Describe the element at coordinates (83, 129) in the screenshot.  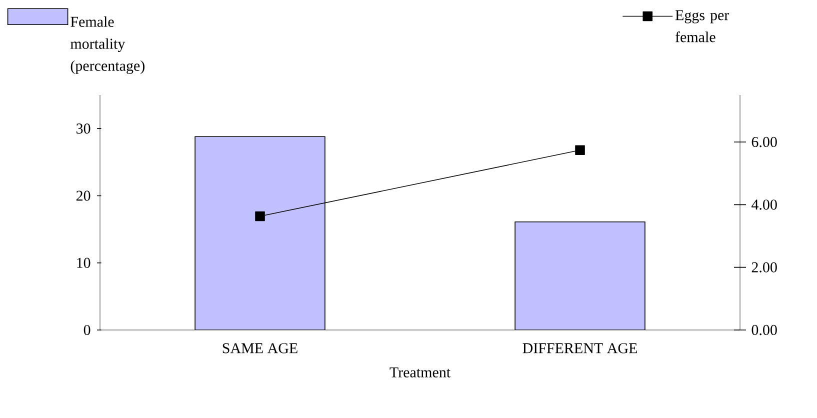
I see `y-tick-label: 30` at that location.